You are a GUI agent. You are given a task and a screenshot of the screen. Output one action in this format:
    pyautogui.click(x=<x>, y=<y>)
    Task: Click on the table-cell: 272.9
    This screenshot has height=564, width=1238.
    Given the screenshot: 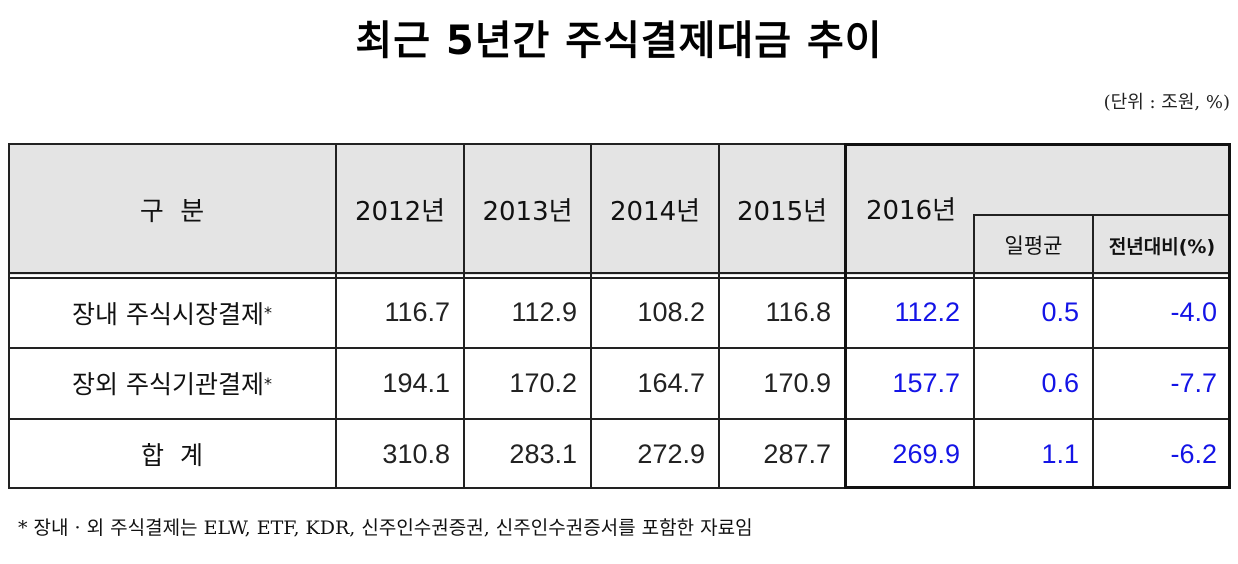 What is the action you would take?
    pyautogui.click(x=655, y=454)
    